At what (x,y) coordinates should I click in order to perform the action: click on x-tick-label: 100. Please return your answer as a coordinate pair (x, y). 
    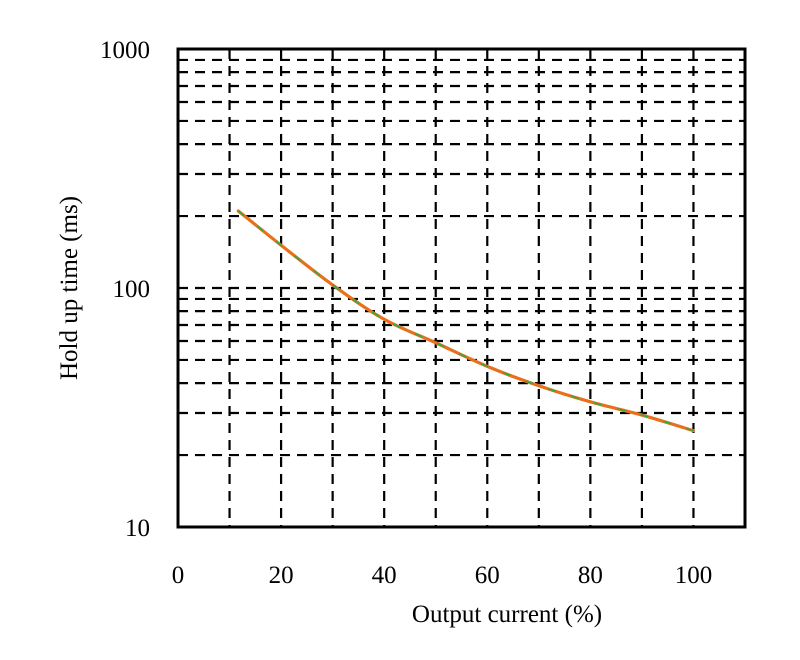
    Looking at the image, I should click on (694, 575).